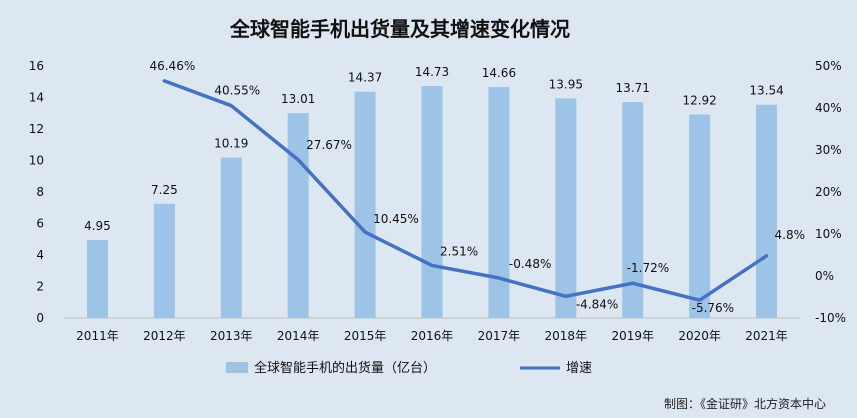  Describe the element at coordinates (36, 129) in the screenshot. I see `left-axis-tick-label: 12` at that location.